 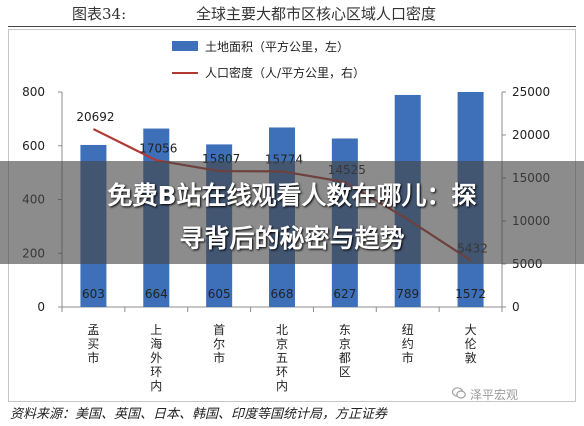 What do you see at coordinates (516, 307) in the screenshot?
I see `right-axis-tick-label: 0` at bounding box center [516, 307].